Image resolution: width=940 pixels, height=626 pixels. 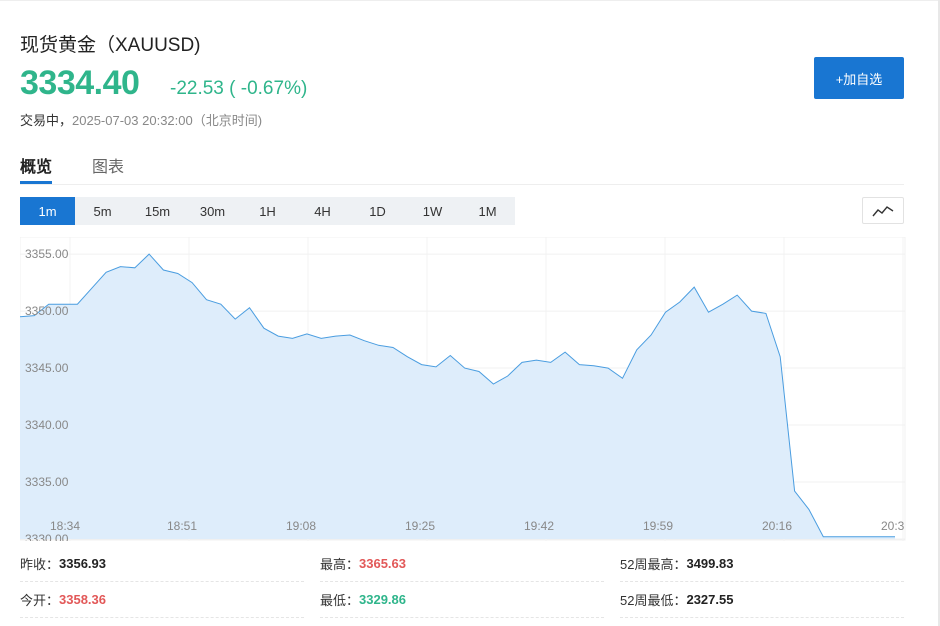 I want to click on x-tick-label: 19:08, so click(x=301, y=526).